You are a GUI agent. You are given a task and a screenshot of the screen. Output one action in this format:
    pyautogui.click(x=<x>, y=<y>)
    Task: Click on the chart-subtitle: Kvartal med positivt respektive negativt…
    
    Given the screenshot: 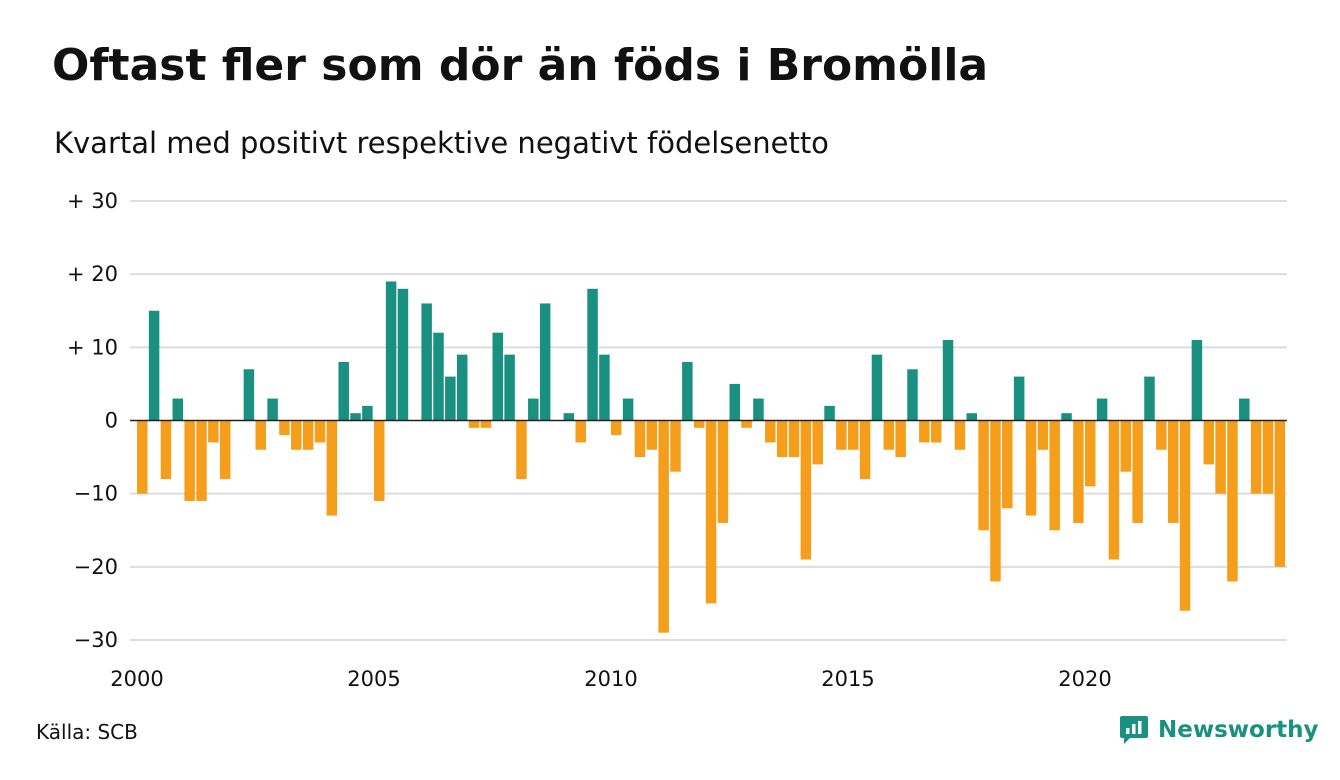 What is the action you would take?
    pyautogui.click(x=441, y=143)
    